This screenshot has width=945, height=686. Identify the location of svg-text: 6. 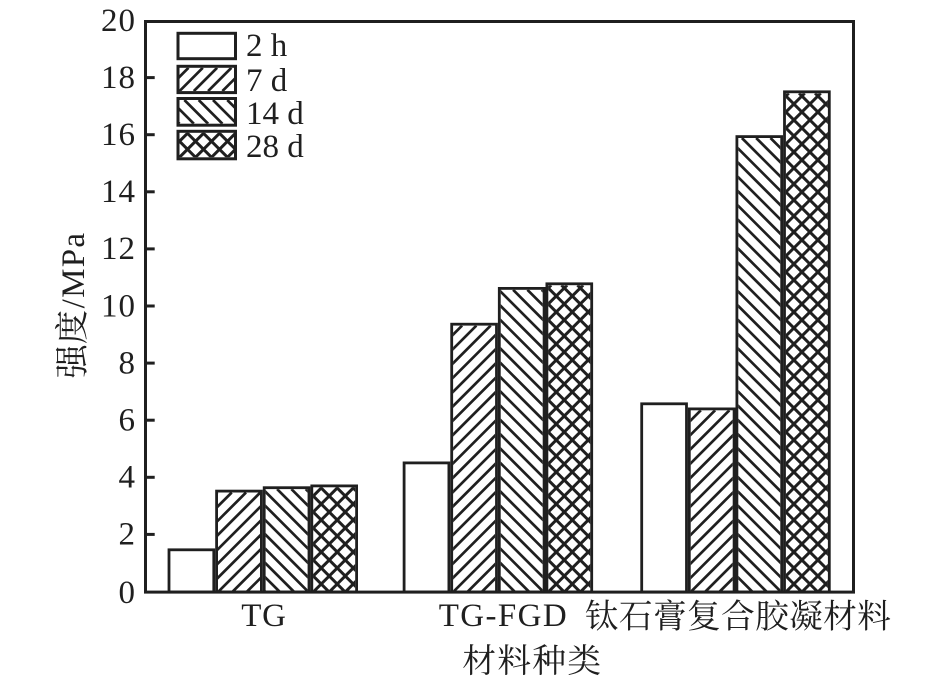
(128, 421).